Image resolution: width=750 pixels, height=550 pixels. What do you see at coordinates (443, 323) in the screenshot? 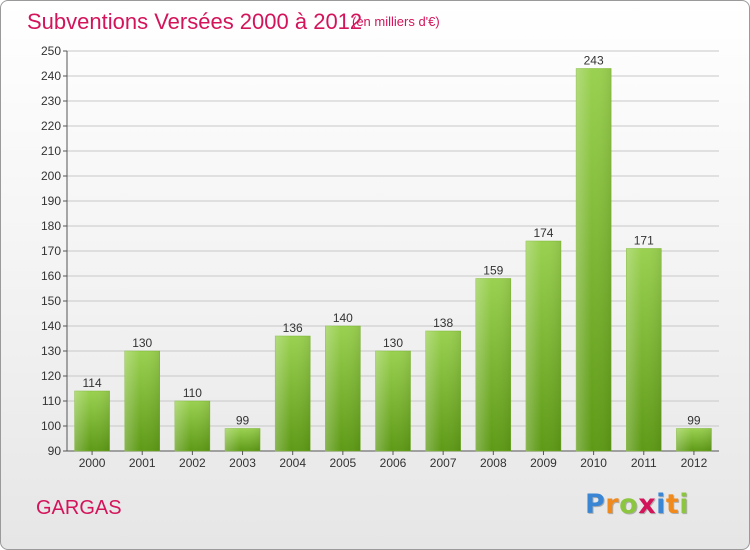
I see `data-label: 138` at bounding box center [443, 323].